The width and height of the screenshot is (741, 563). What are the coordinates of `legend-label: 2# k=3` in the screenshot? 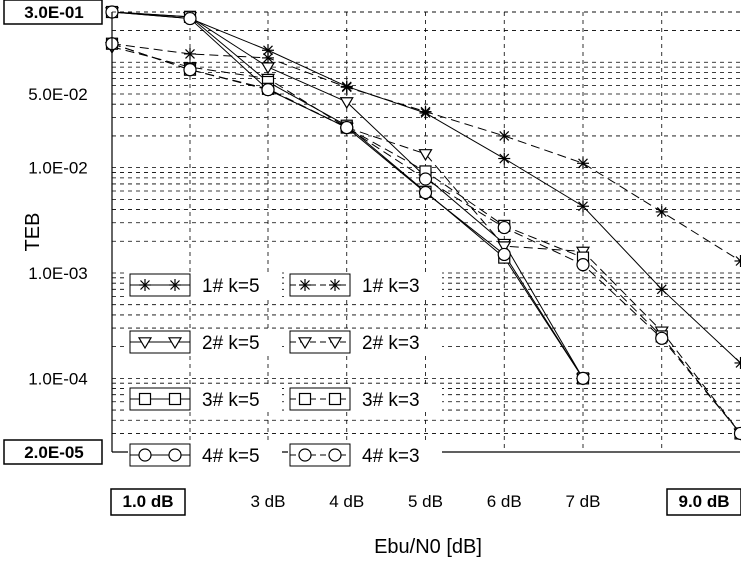 It's located at (391, 343).